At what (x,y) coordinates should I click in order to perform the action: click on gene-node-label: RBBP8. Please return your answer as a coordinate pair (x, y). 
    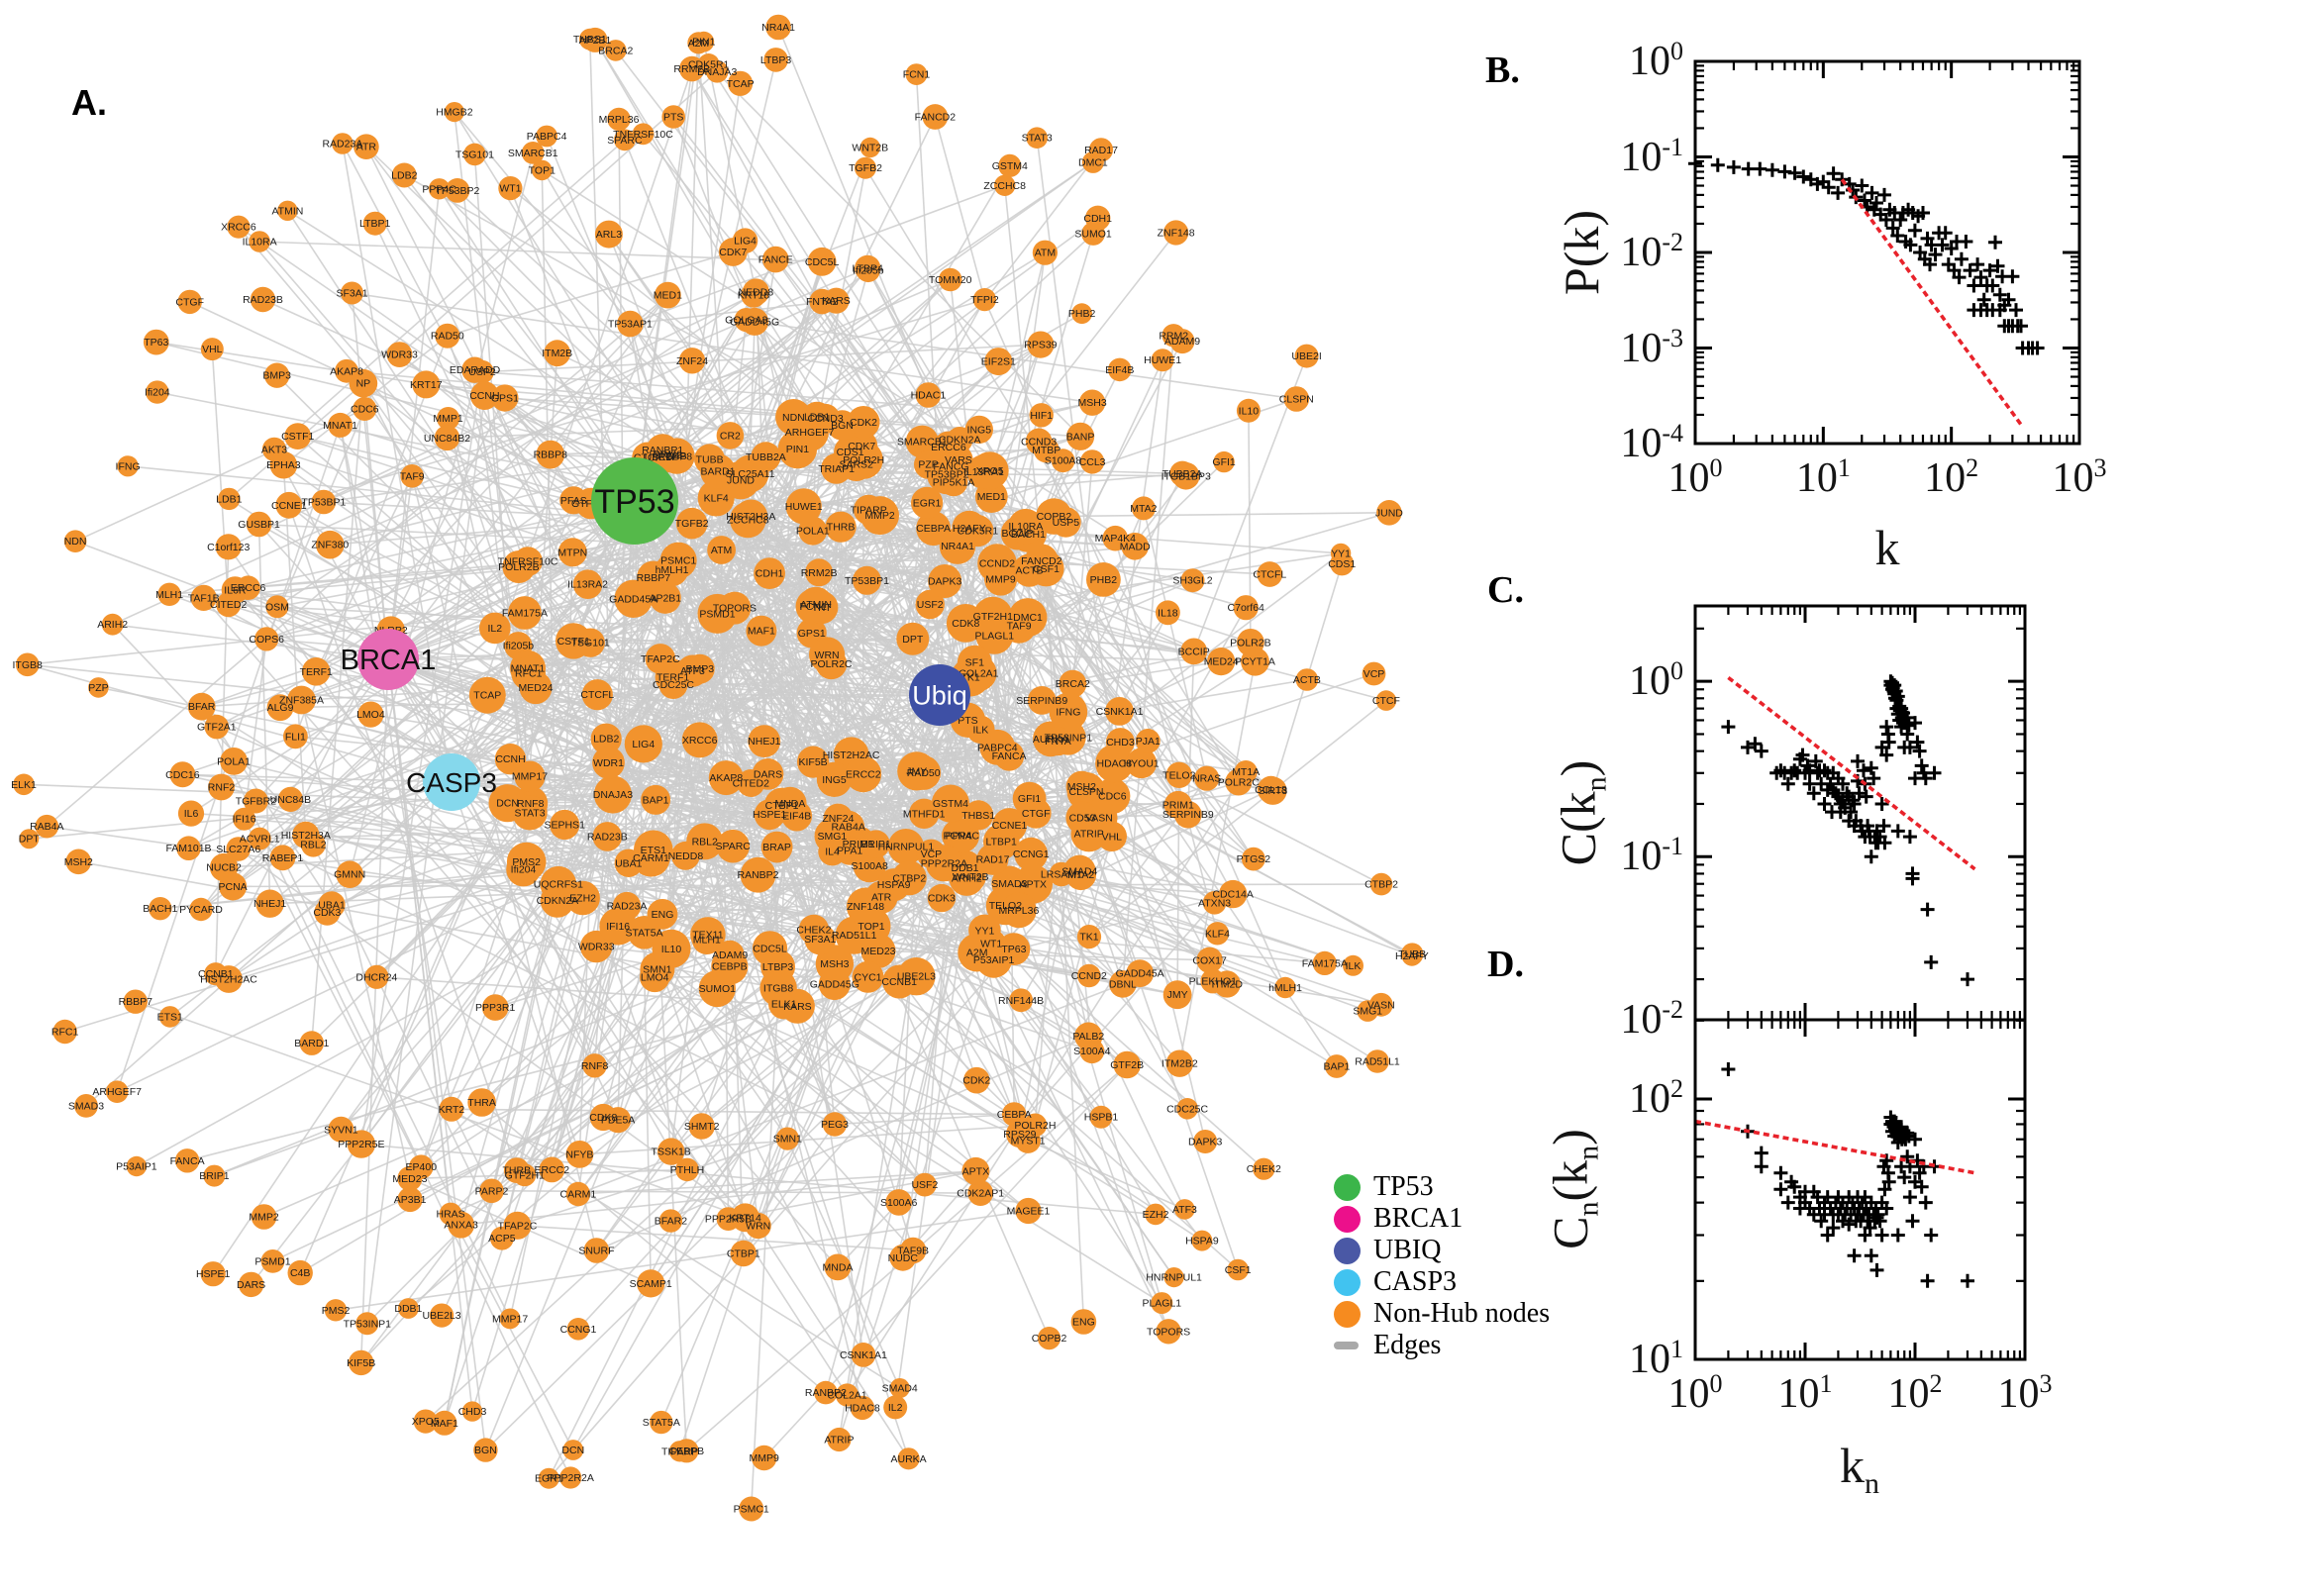
    Looking at the image, I should click on (551, 455).